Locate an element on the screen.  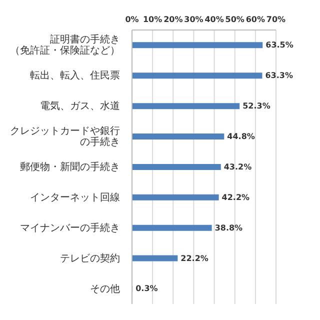
data-label: 38.8% is located at coordinates (228, 227).